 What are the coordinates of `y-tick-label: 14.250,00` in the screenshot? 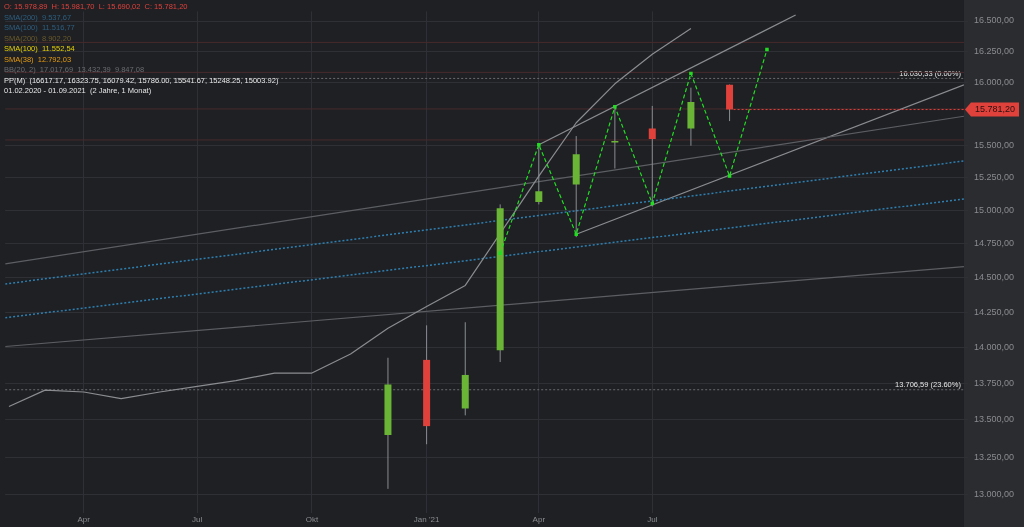 It's located at (994, 311).